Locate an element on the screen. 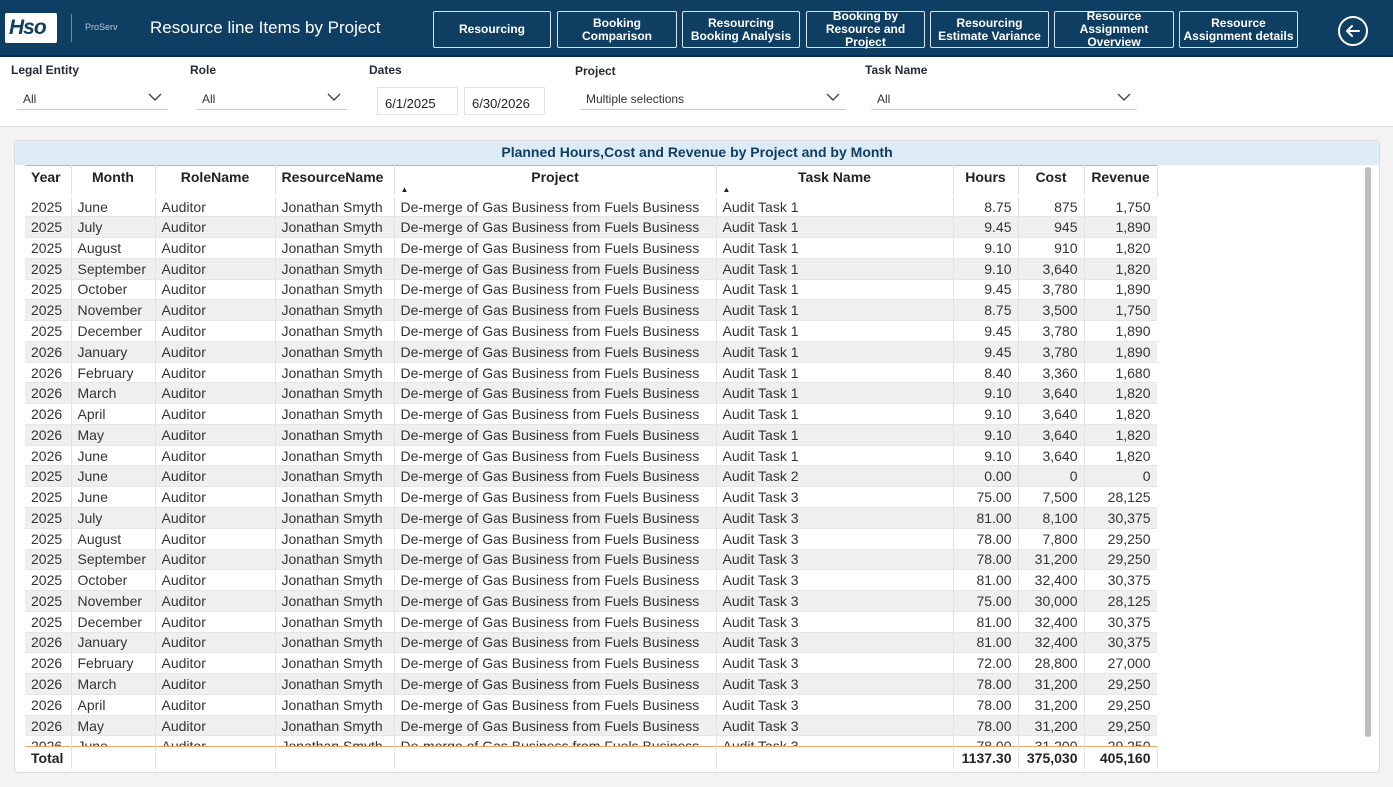  cell-hours: 78.00 is located at coordinates (986, 684).